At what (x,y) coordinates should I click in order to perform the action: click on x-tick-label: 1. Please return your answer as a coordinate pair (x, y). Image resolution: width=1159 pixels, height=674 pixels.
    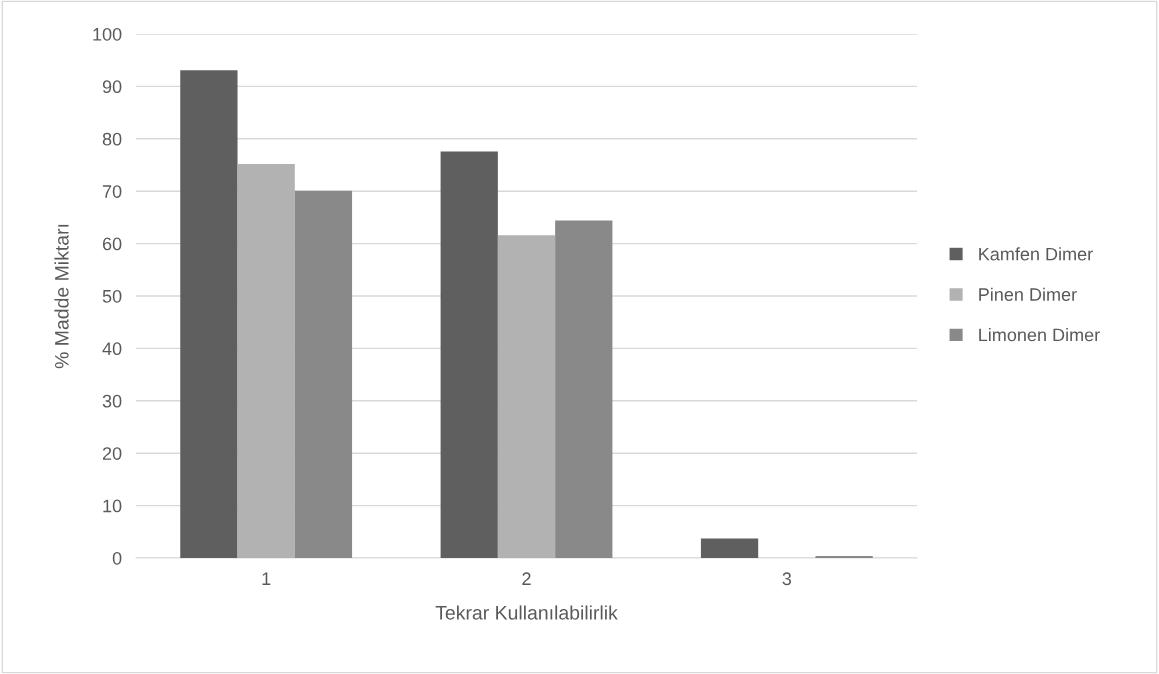
    Looking at the image, I should click on (266, 578).